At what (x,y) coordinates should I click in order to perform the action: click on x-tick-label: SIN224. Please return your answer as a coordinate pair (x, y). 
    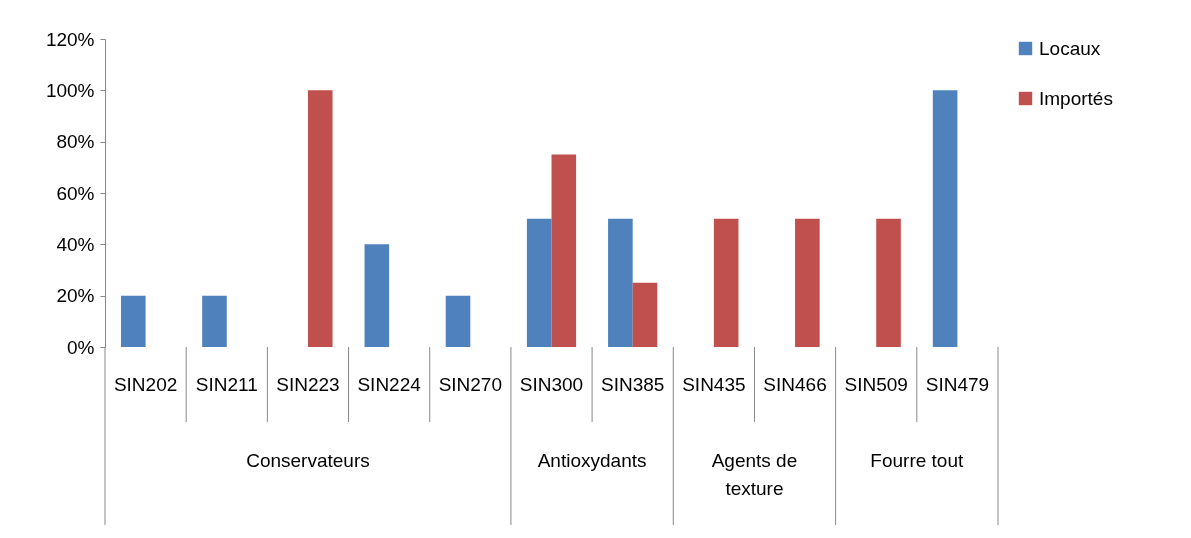
    Looking at the image, I should click on (389, 384).